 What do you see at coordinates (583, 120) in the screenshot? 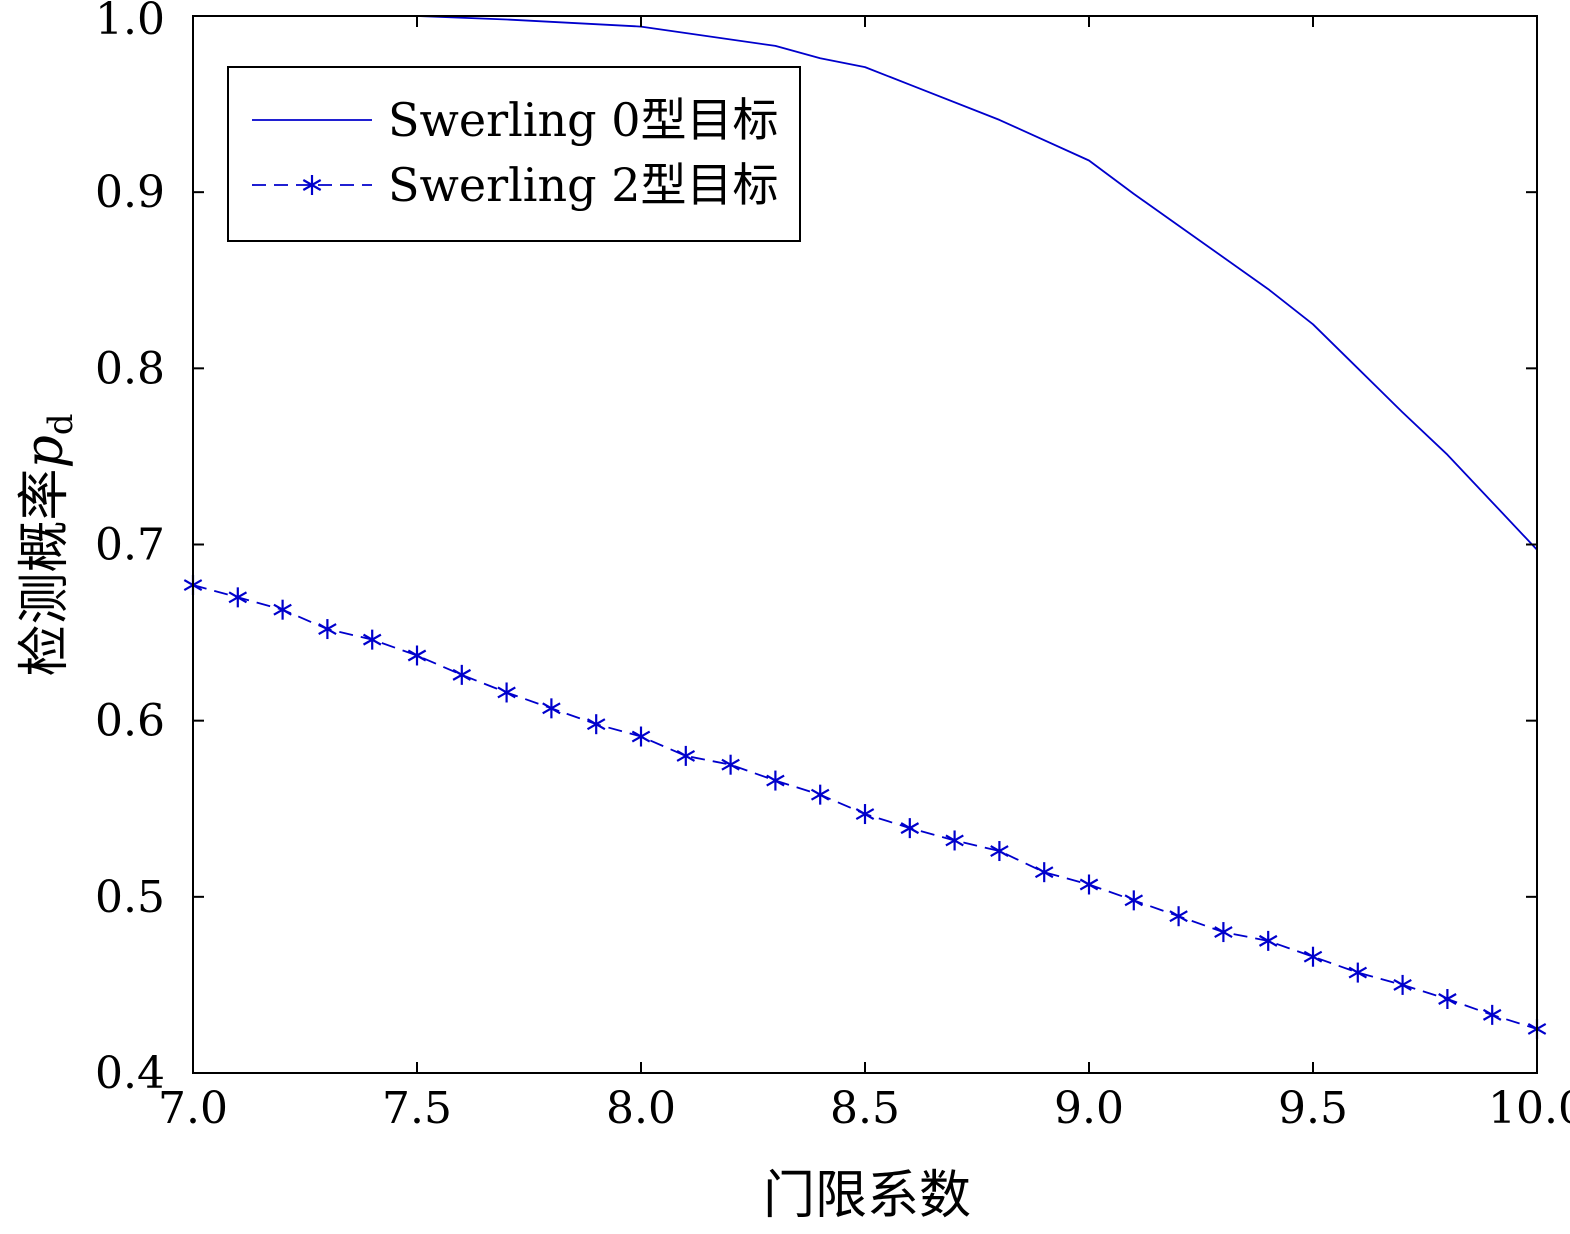
I see `legend-label-swerling-0: Swerling 0型目标` at bounding box center [583, 120].